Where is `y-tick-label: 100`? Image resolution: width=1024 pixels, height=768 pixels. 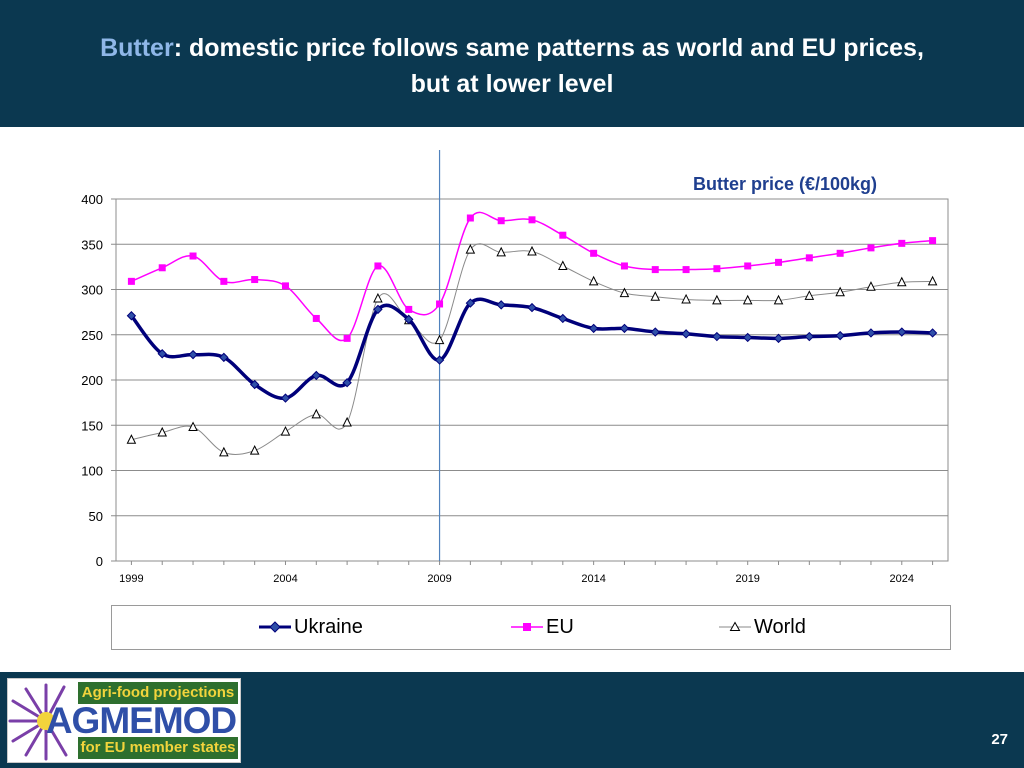 y-tick-label: 100 is located at coordinates (92, 471).